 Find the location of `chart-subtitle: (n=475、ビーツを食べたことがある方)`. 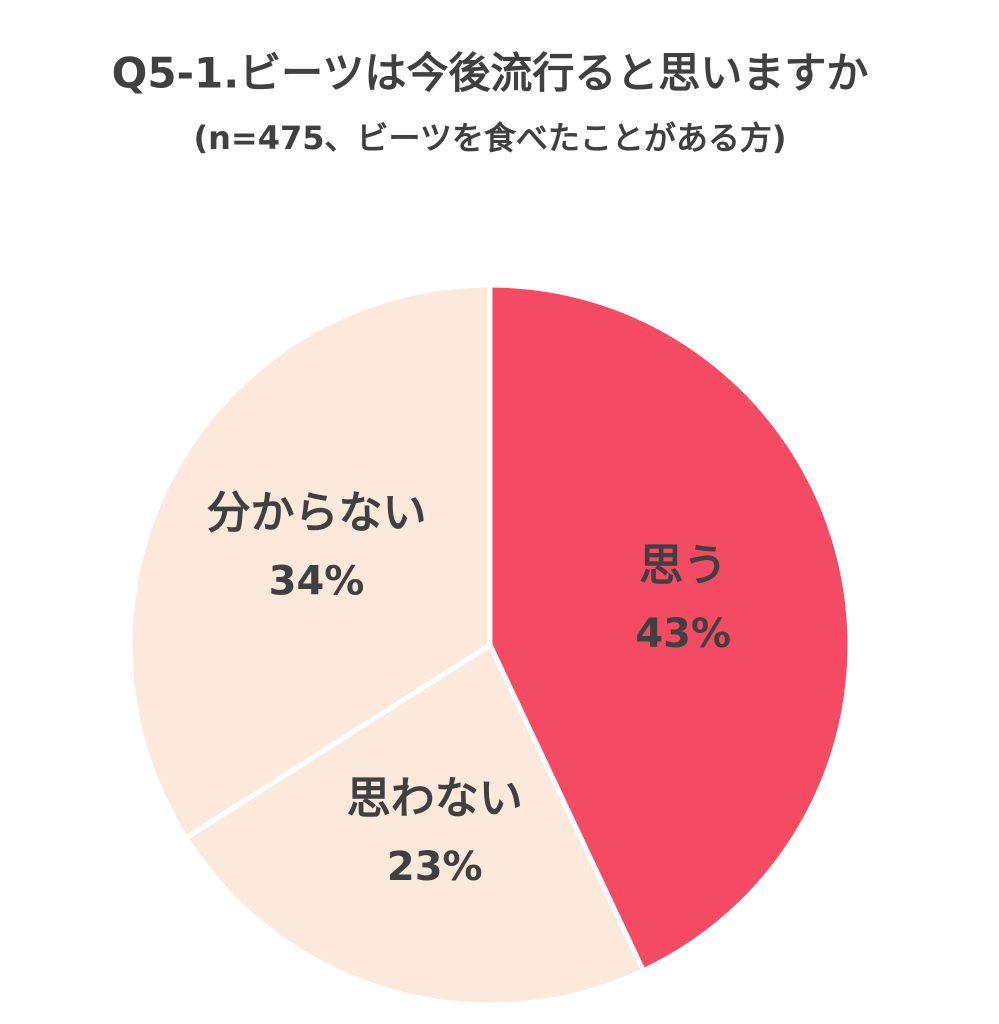

chart-subtitle: (n=475、ビーツを食べたことがある方) is located at coordinates (489, 138).